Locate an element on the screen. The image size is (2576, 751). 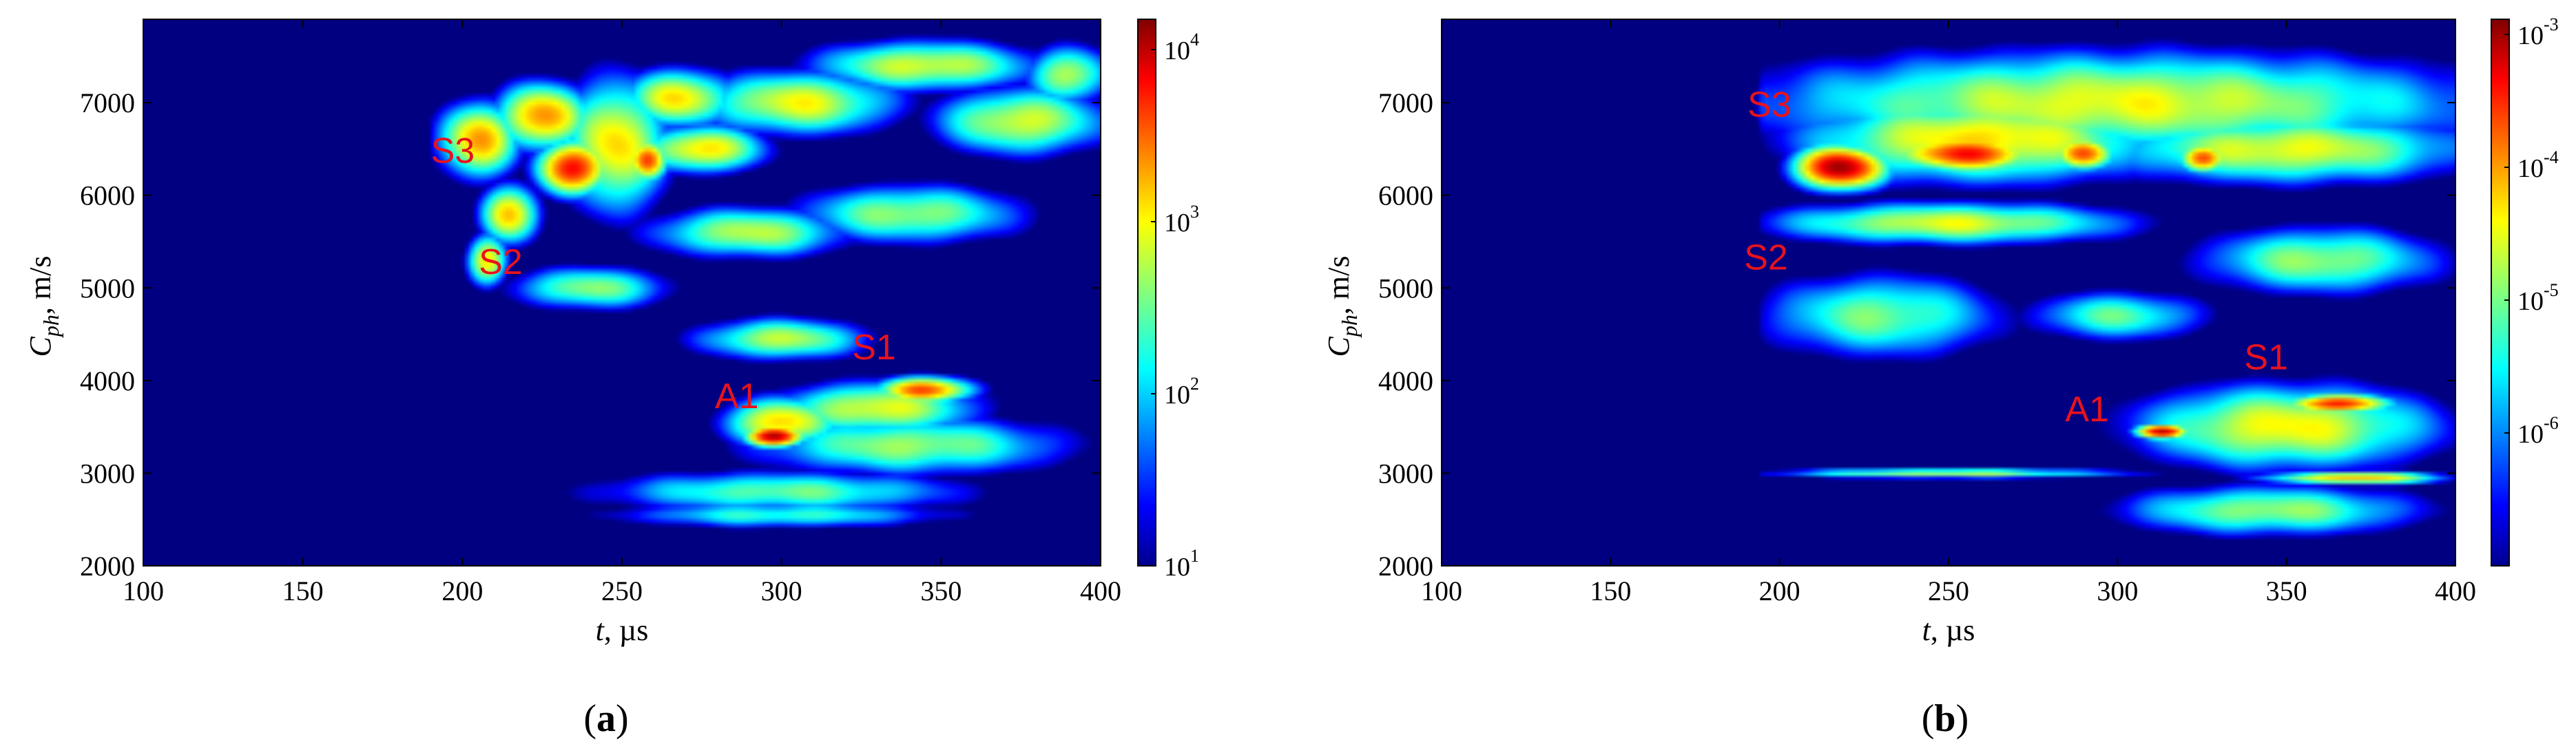
colorbar-tick-label: 10¹ is located at coordinates (1181, 564).